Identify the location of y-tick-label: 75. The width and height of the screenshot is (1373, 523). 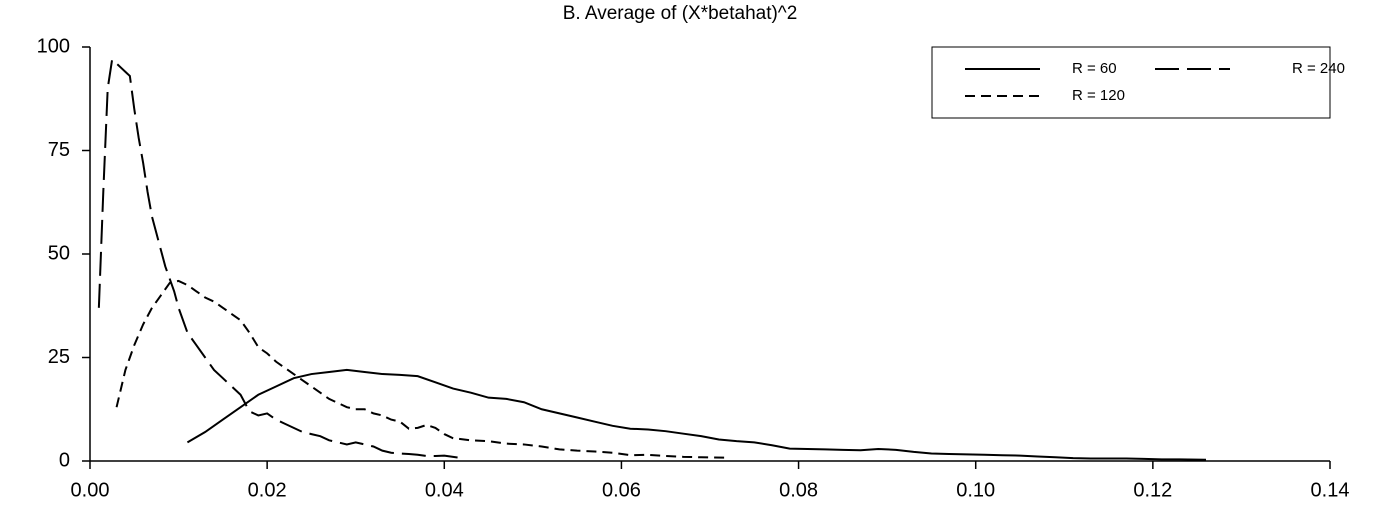
(59, 150).